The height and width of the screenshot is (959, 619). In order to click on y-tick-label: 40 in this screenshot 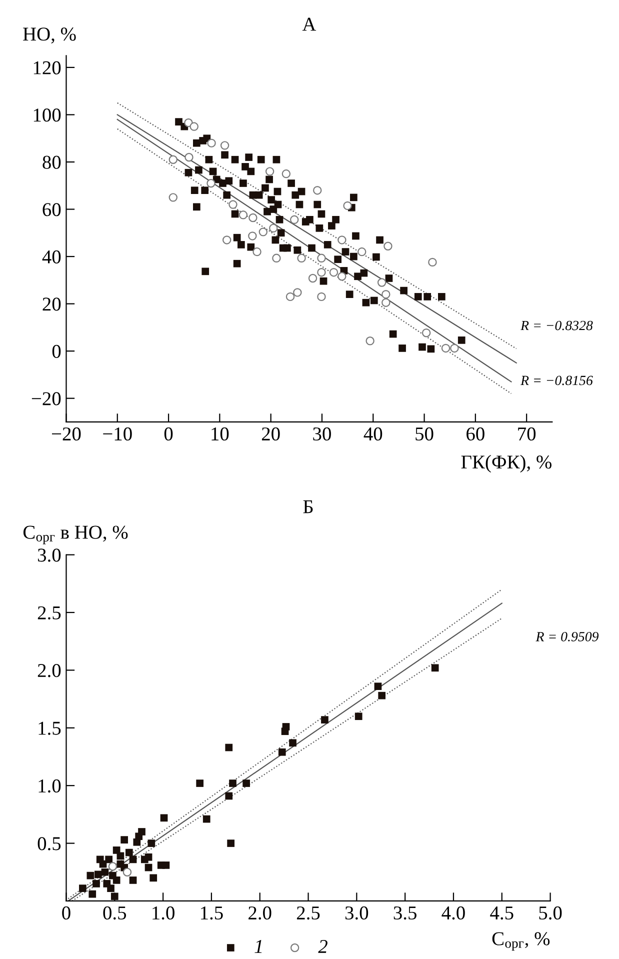, I will do `click(51, 257)`.